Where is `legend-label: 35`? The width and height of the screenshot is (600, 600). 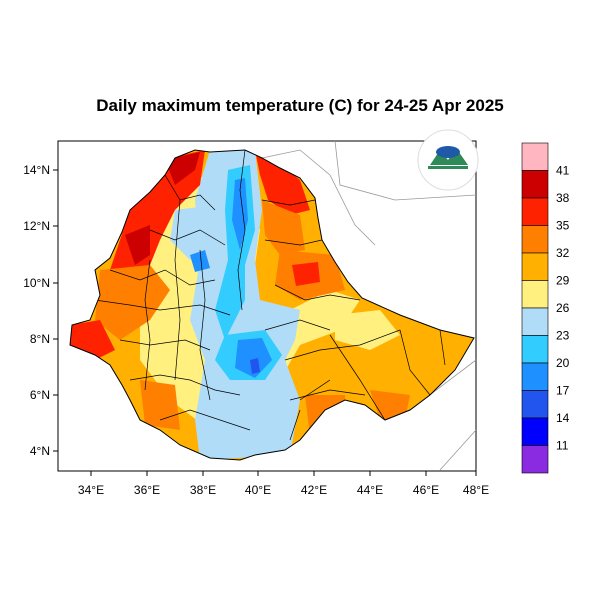
legend-label: 35 is located at coordinates (563, 226).